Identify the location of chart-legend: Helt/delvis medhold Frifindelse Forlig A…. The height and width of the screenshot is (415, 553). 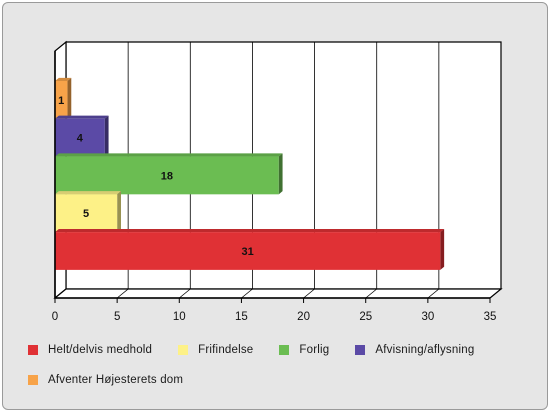
(288, 365).